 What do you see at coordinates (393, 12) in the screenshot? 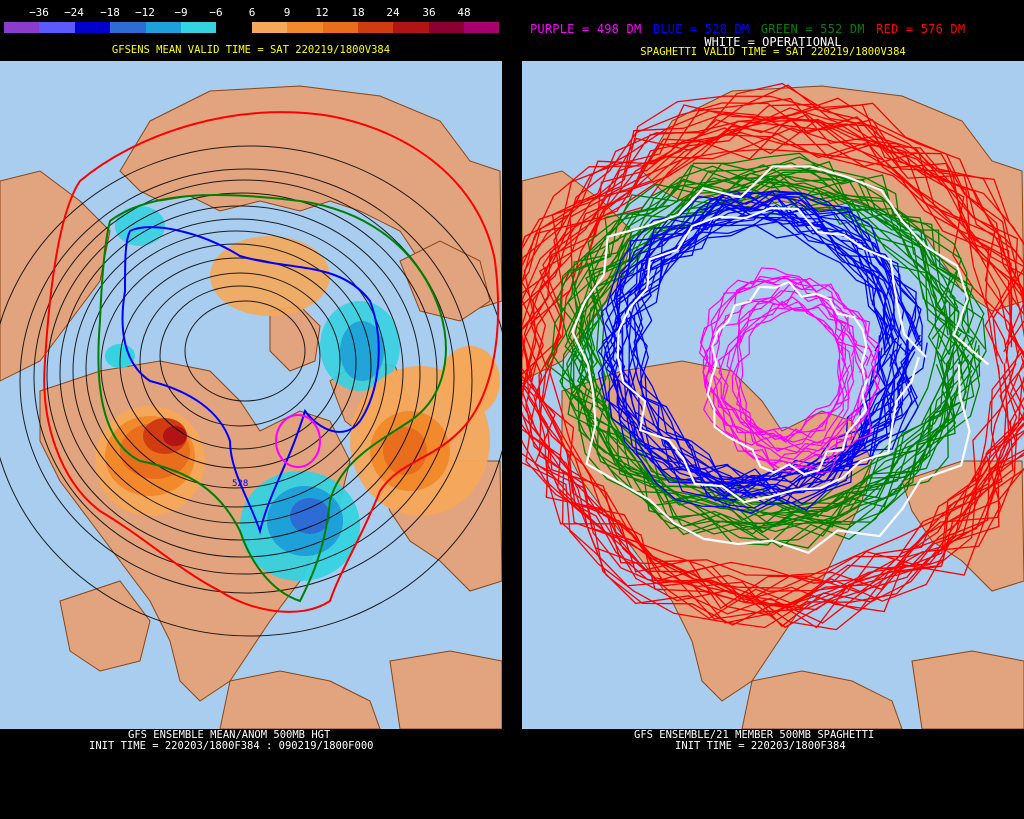
I see `legend-label: 24` at bounding box center [393, 12].